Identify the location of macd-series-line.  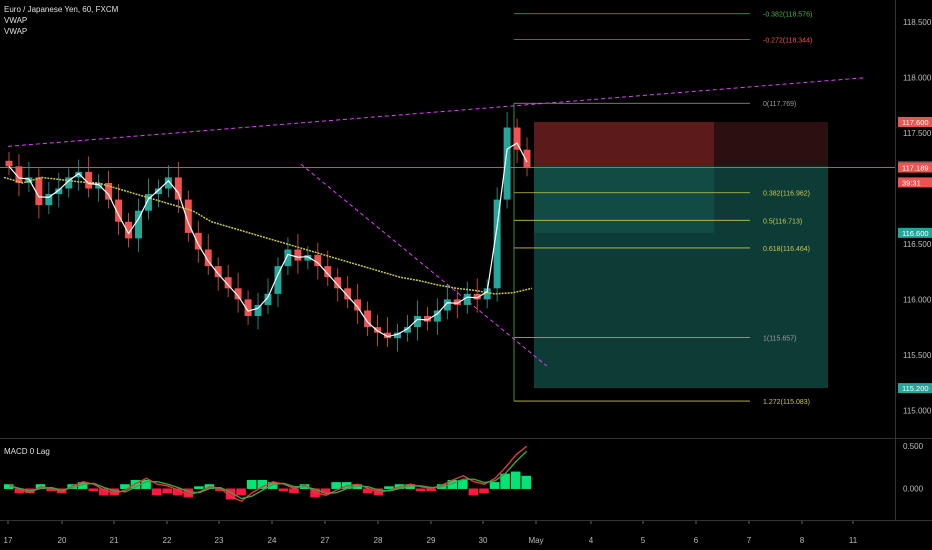
(268, 473).